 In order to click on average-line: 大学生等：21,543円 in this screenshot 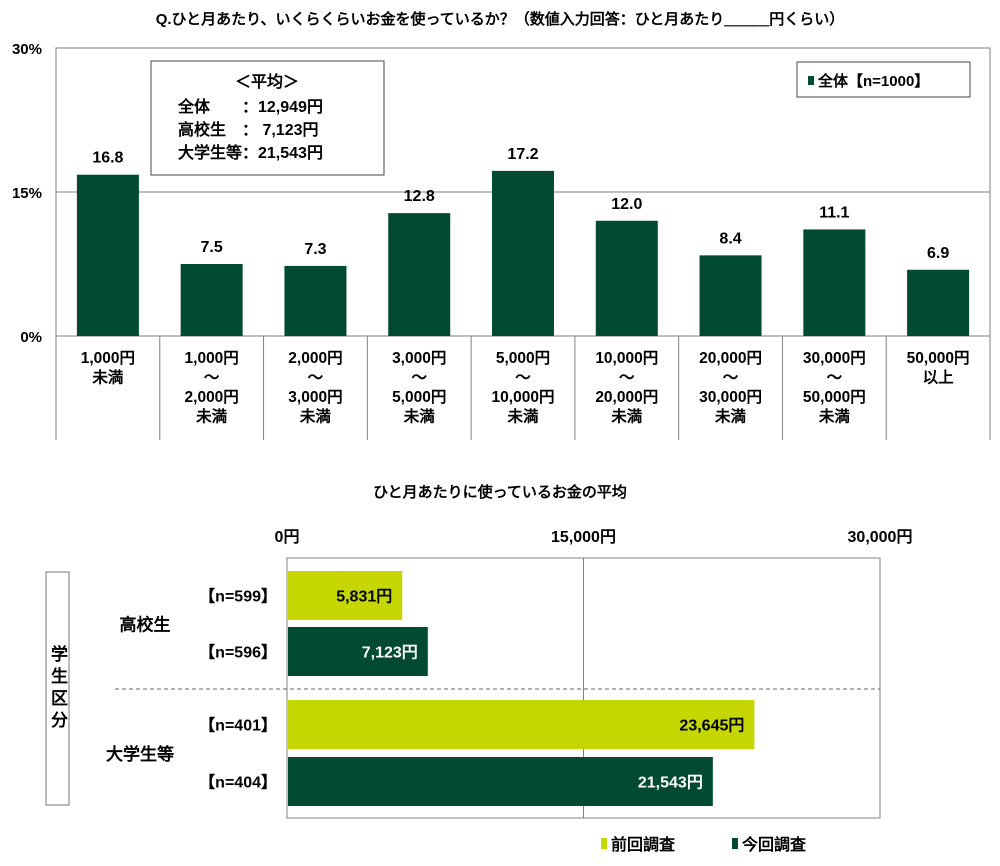, I will do `click(250, 152)`.